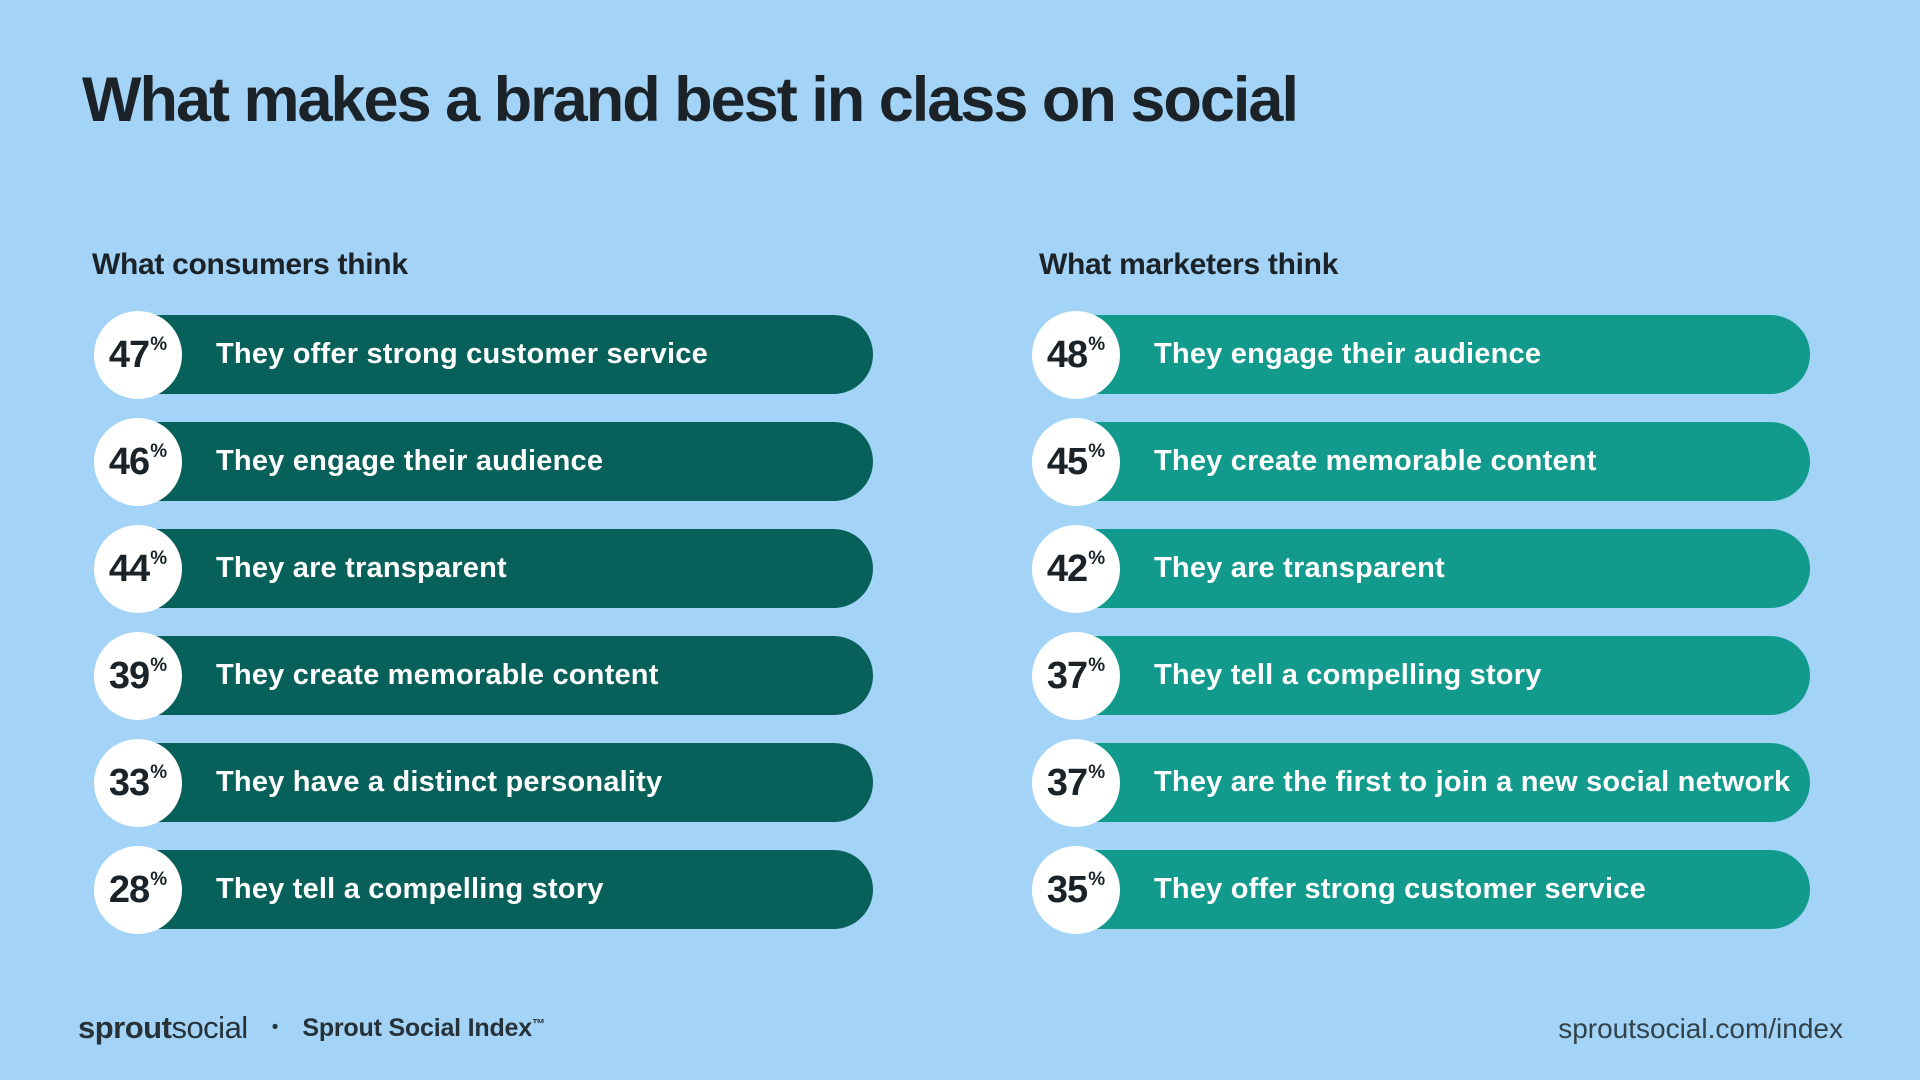 The image size is (1920, 1080). What do you see at coordinates (1700, 1028) in the screenshot?
I see `footer-url: sproutsocial.com/index` at bounding box center [1700, 1028].